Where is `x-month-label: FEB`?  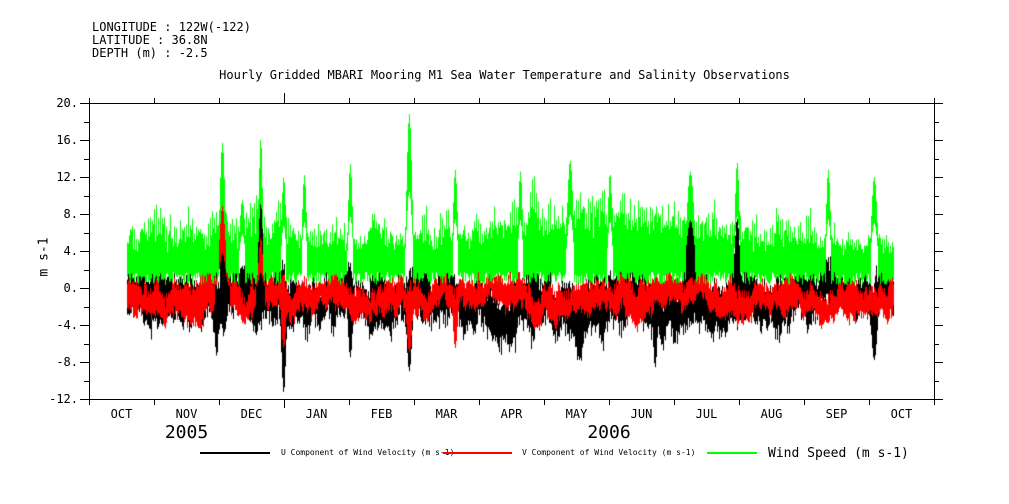
x-month-label: FEB is located at coordinates (381, 414).